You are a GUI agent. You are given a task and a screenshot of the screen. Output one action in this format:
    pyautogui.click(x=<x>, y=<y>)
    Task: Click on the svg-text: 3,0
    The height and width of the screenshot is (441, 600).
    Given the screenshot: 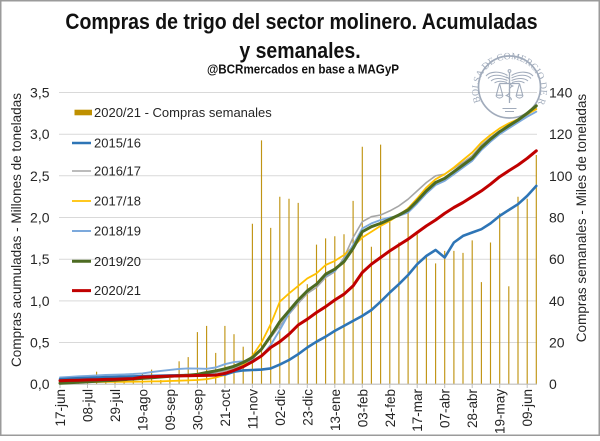 What is the action you would take?
    pyautogui.click(x=40, y=134)
    